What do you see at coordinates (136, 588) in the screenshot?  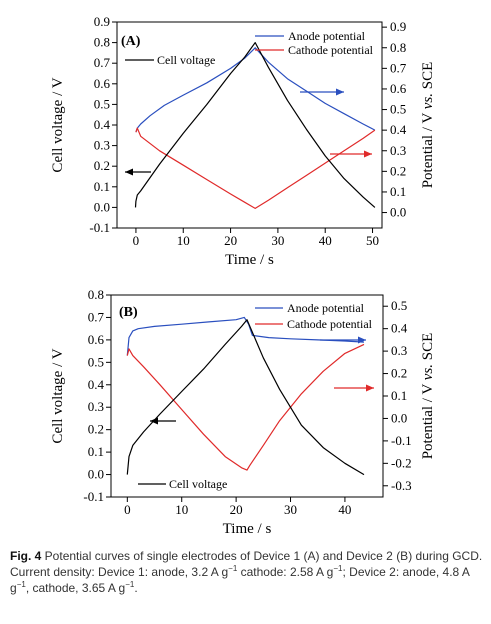 I see `caption-text-5: .` at bounding box center [136, 588].